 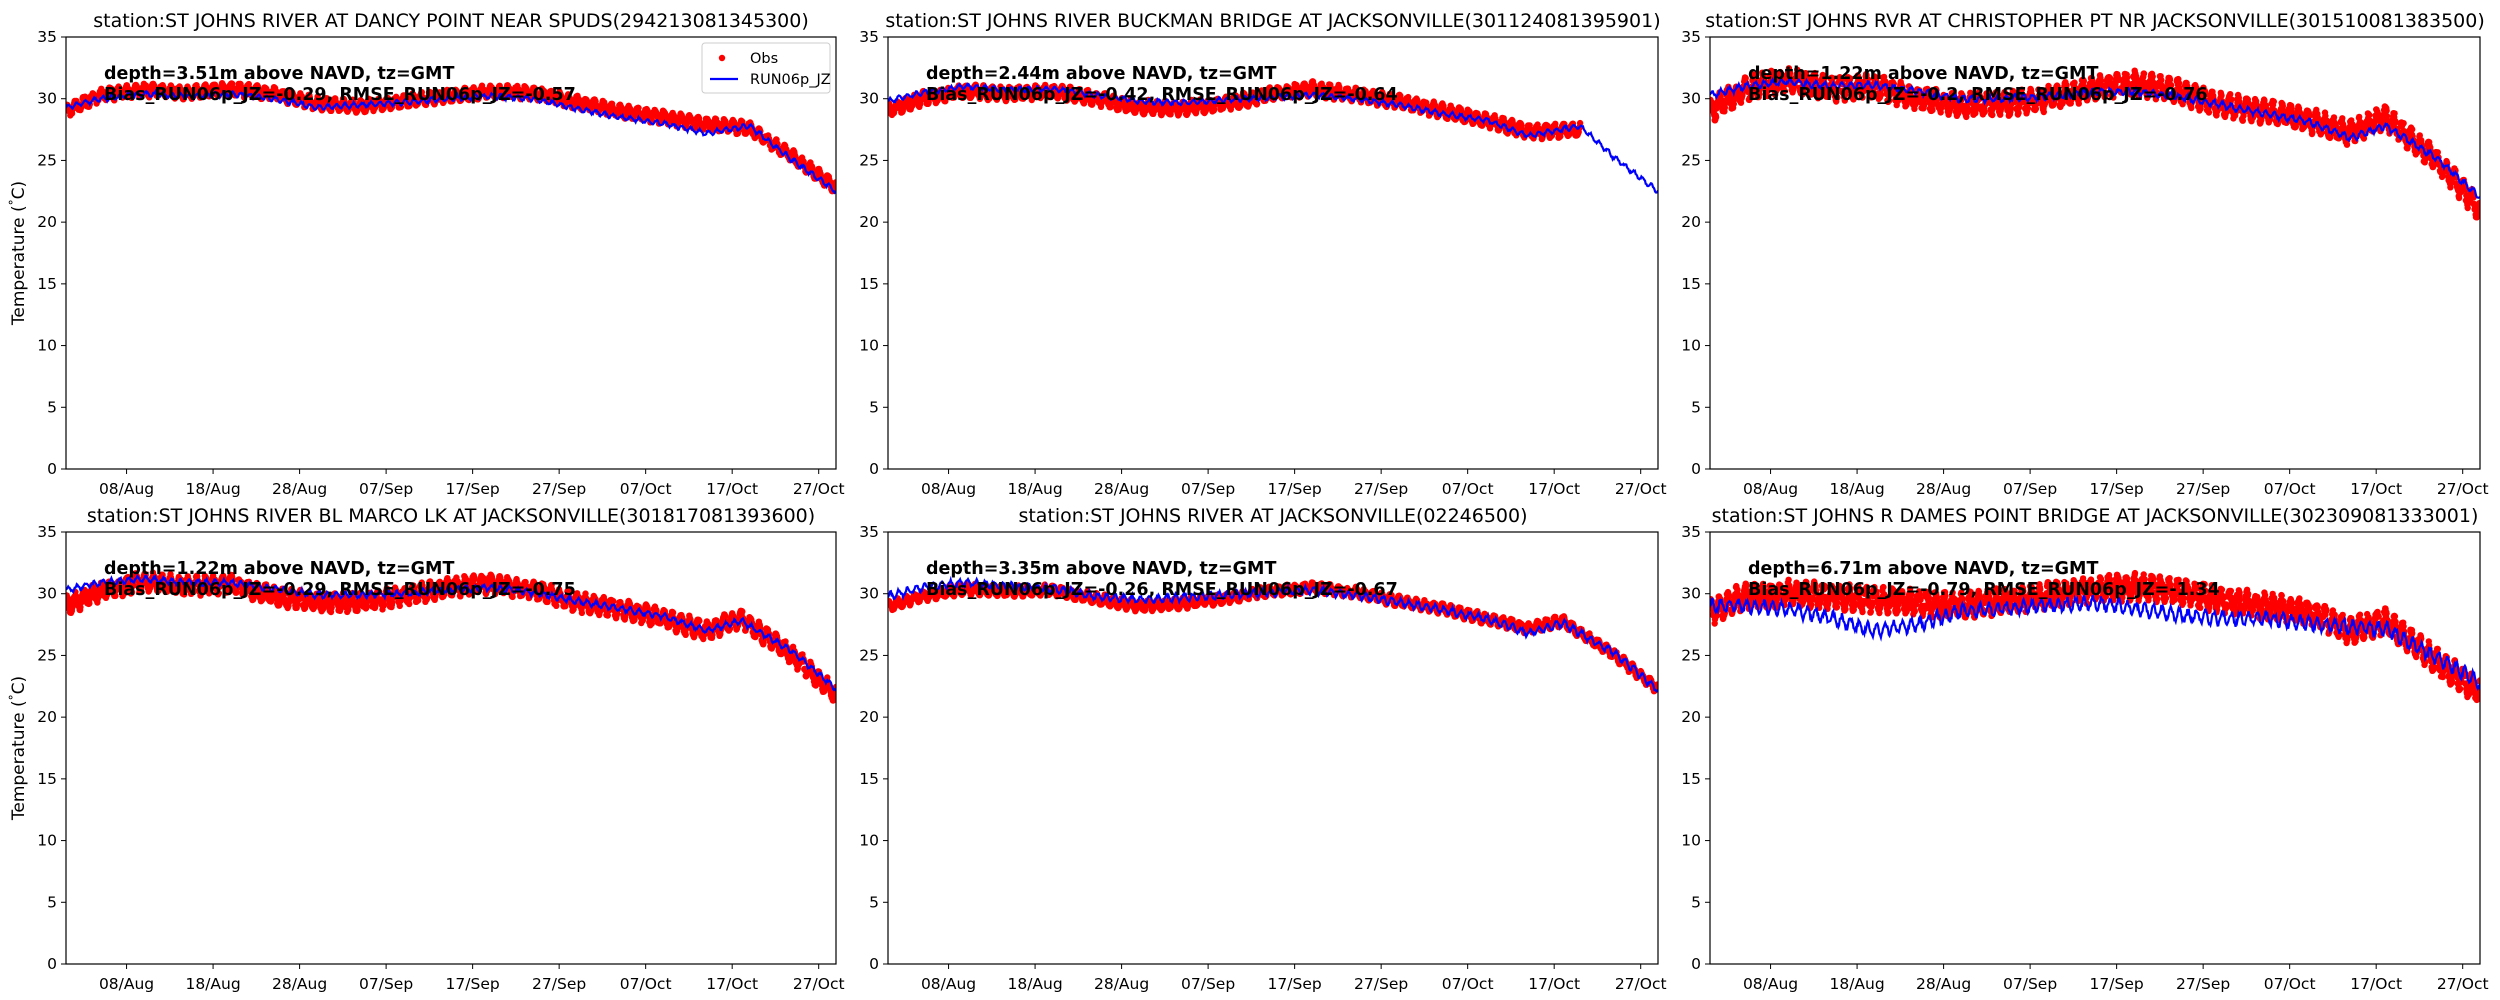 What do you see at coordinates (18, 253) in the screenshot?
I see `y-axis-label: Temperature (°C)` at bounding box center [18, 253].